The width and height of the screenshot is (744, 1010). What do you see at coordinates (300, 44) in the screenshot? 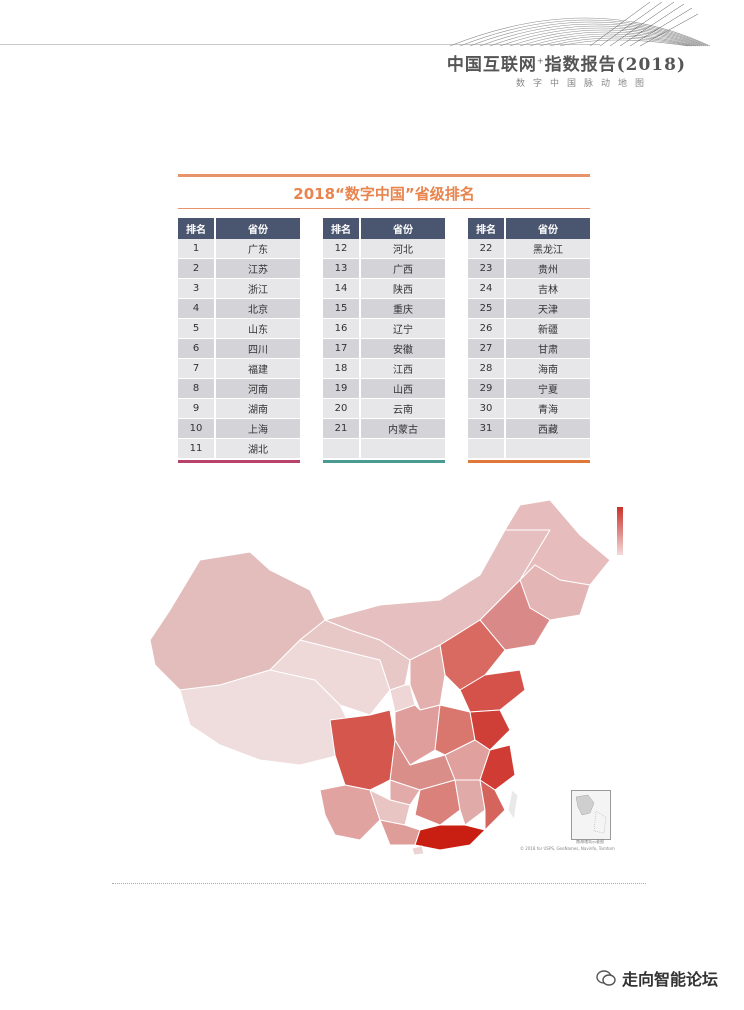
I see `header-rule` at bounding box center [300, 44].